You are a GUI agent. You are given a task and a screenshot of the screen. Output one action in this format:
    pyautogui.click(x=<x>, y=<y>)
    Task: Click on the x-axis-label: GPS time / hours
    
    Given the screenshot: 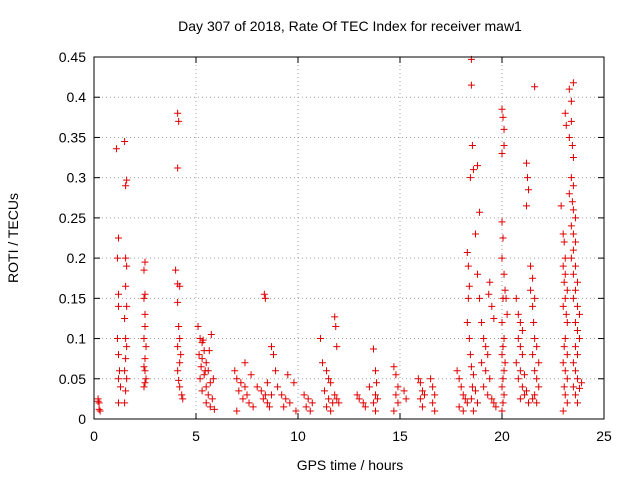 What is the action you would take?
    pyautogui.click(x=350, y=465)
    